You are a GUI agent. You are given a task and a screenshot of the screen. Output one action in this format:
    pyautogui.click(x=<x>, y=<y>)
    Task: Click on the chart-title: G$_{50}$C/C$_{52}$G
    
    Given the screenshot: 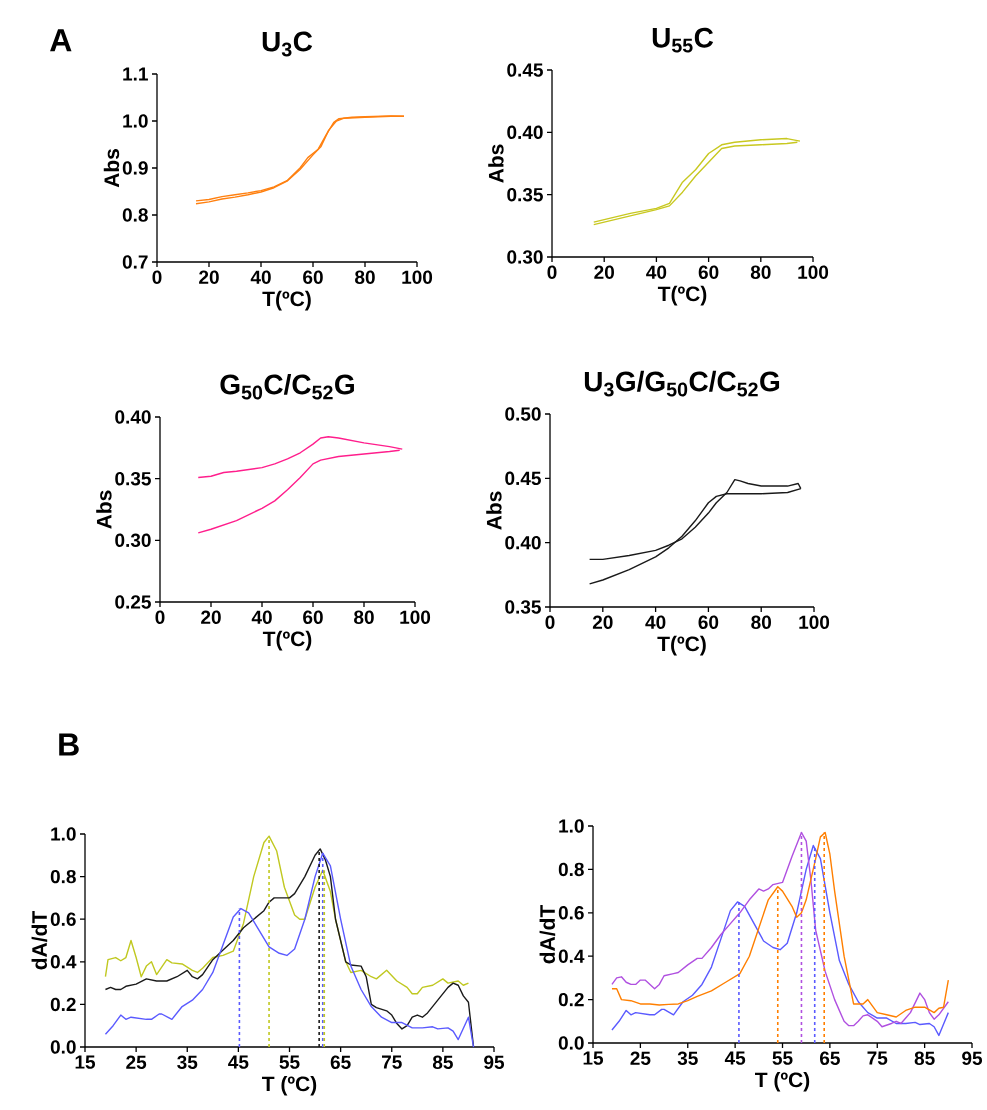 What is the action you would take?
    pyautogui.click(x=287, y=386)
    